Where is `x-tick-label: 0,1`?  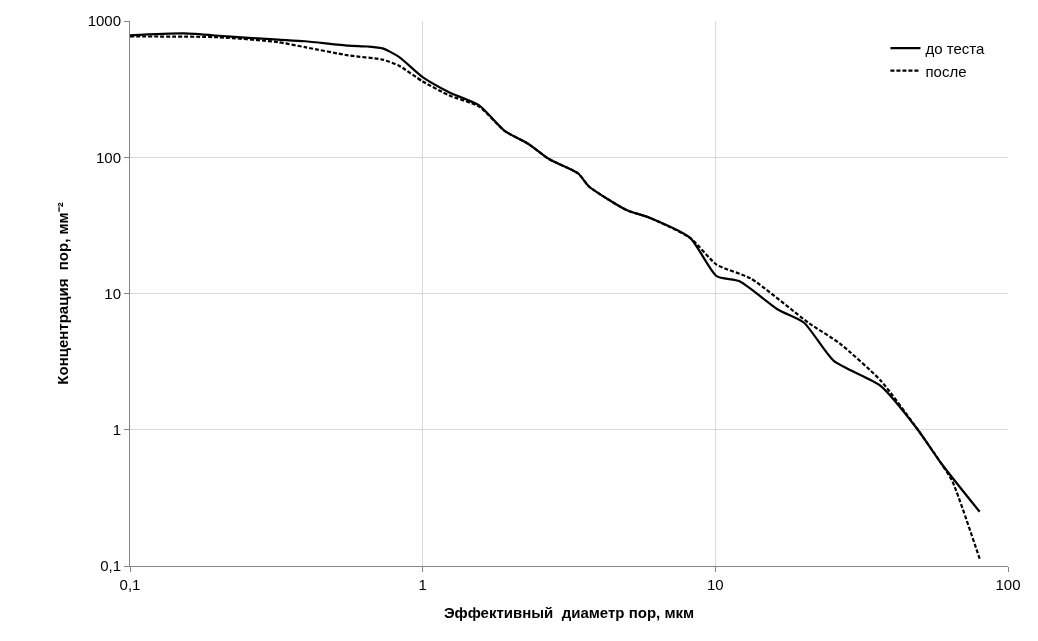
x-tick-label: 0,1 is located at coordinates (130, 584).